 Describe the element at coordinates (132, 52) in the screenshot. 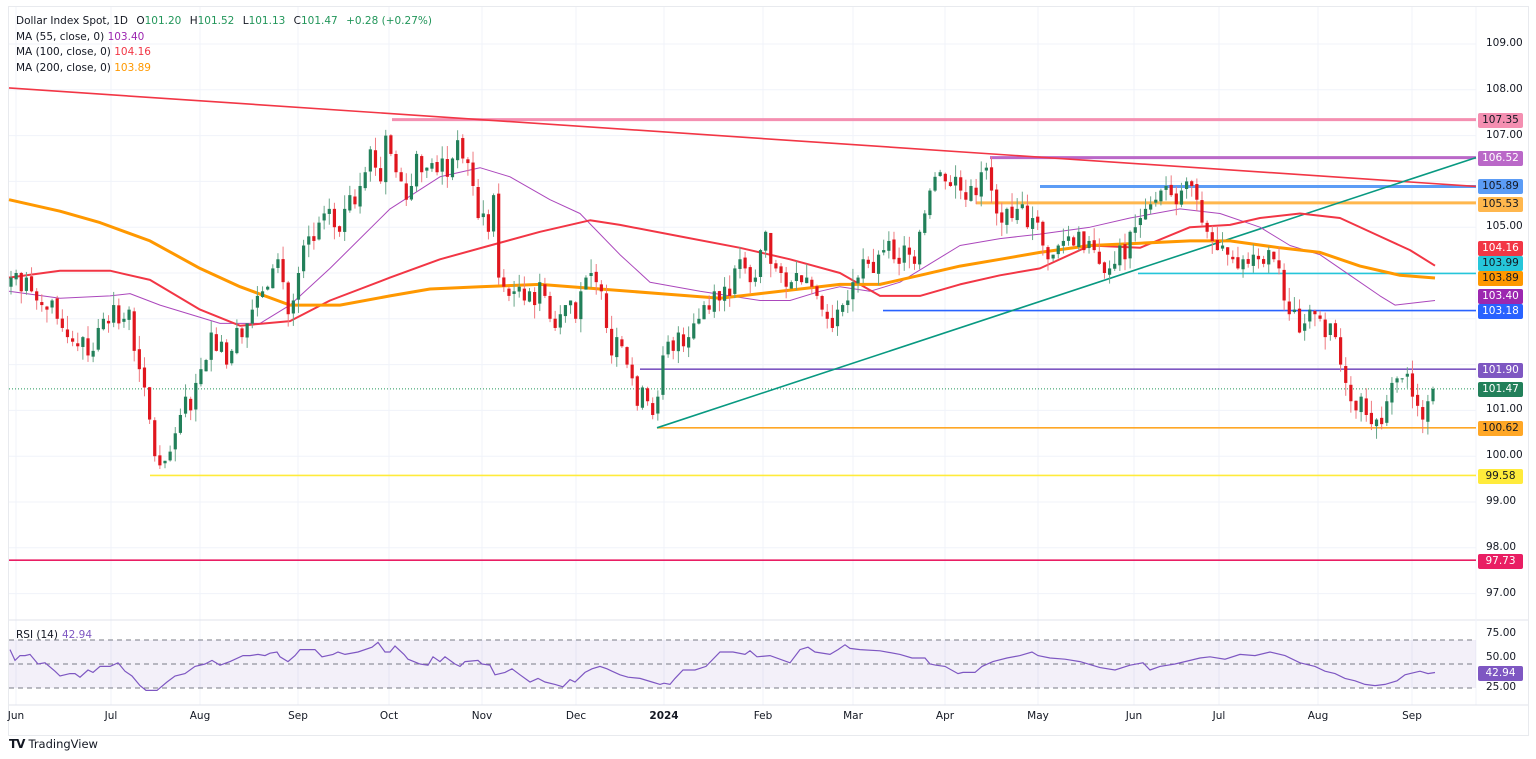

I see `ma100-value: 104.16` at that location.